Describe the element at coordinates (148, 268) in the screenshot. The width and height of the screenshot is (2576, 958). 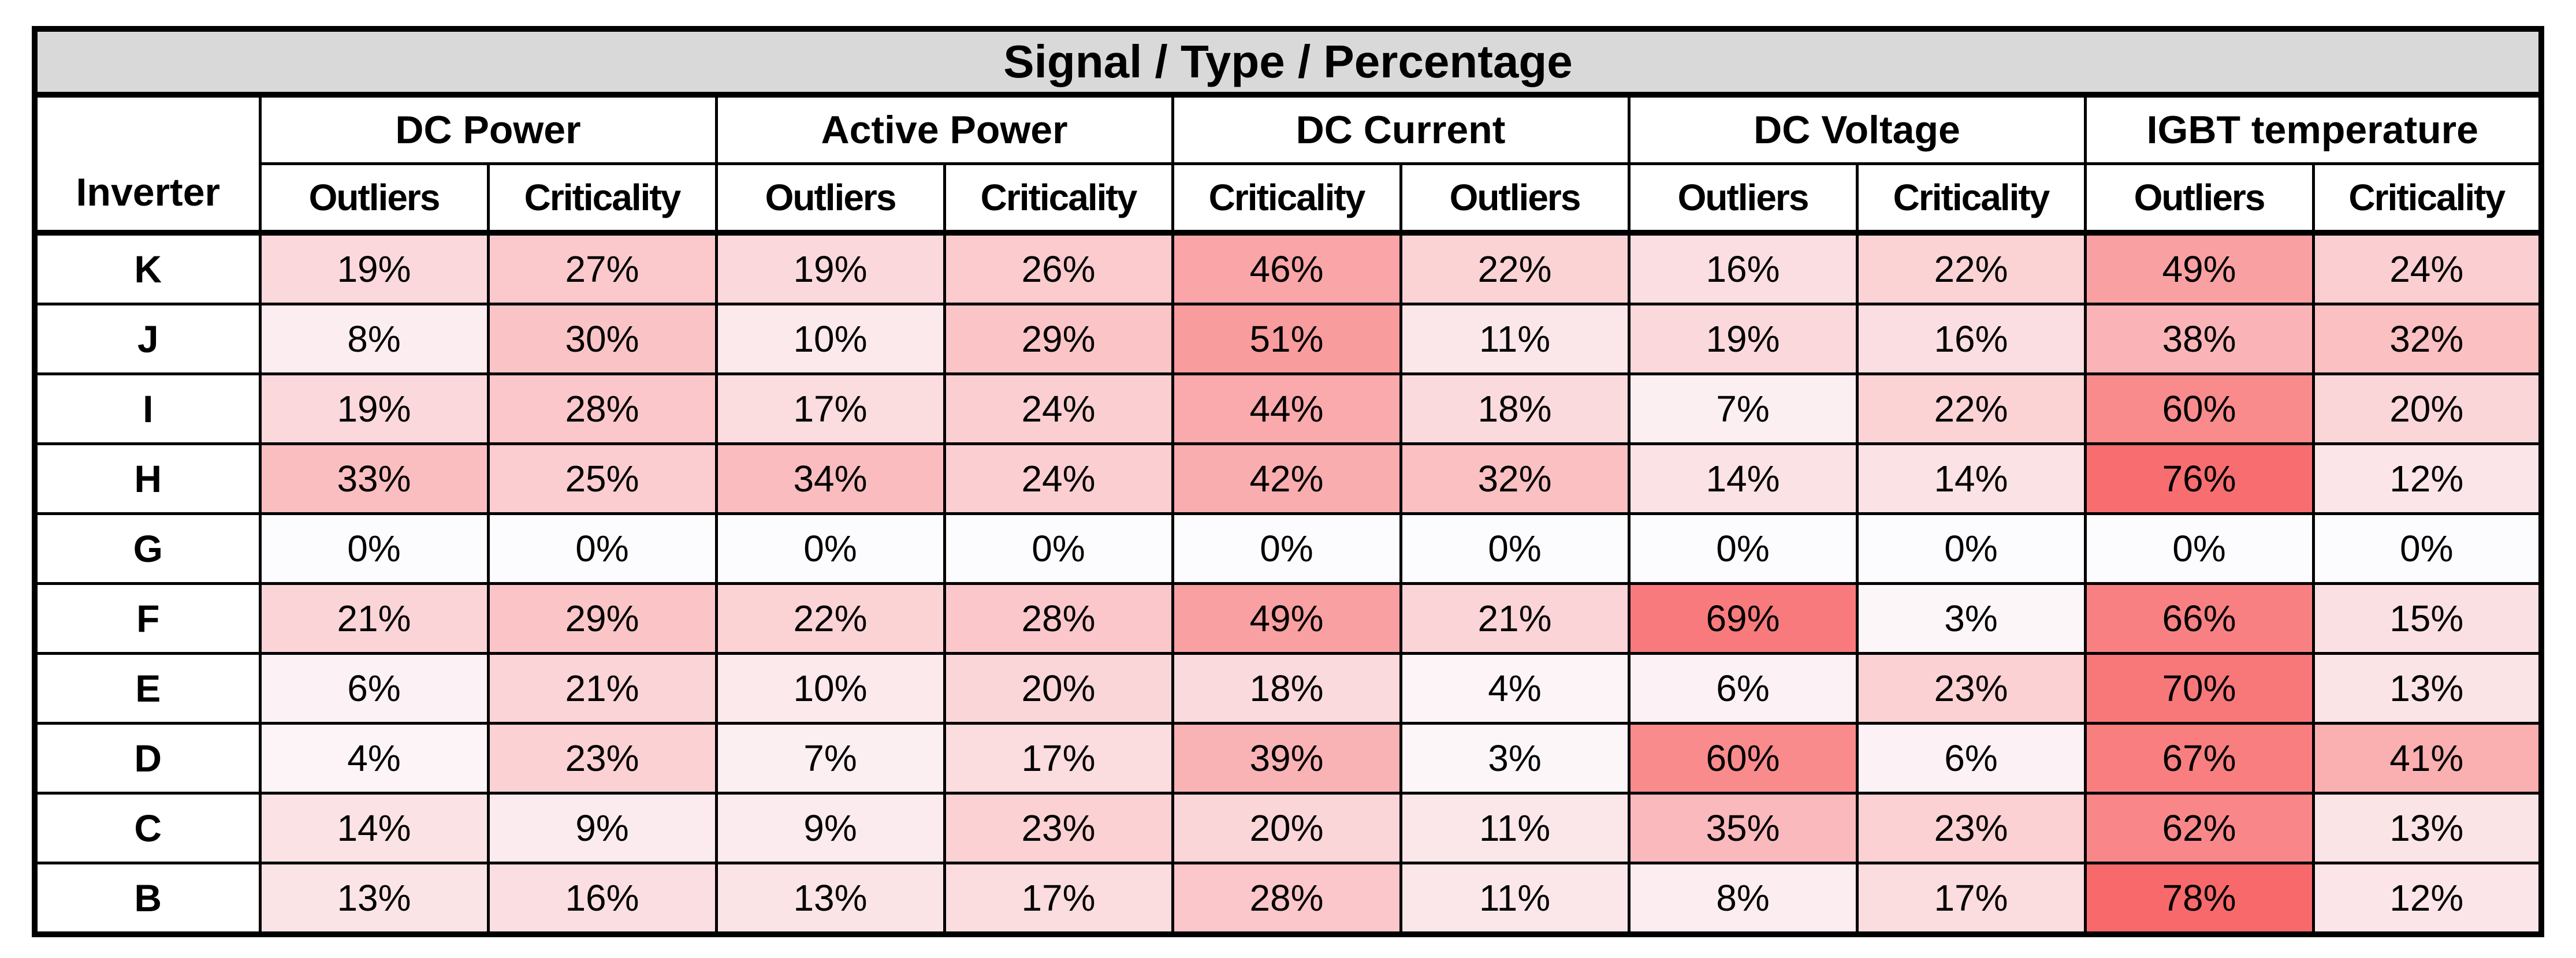
I see `row-header-label: K` at that location.